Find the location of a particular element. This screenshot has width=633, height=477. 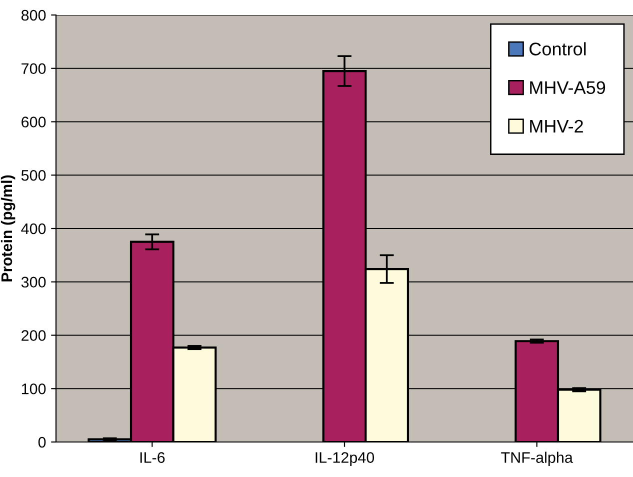

y-tick-label: 300 is located at coordinates (33, 282).